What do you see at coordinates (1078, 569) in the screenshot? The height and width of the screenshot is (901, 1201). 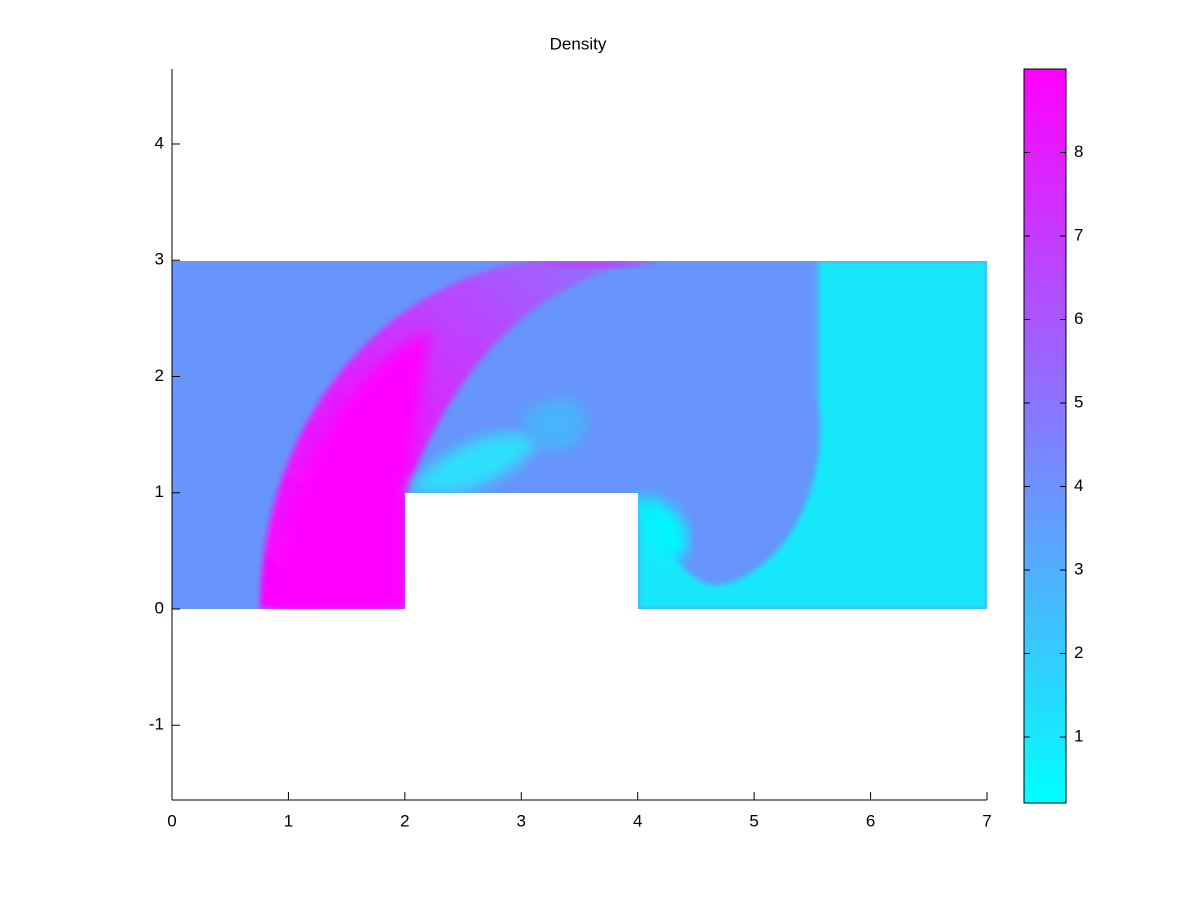 I see `colorbar-tick-label: 3` at bounding box center [1078, 569].